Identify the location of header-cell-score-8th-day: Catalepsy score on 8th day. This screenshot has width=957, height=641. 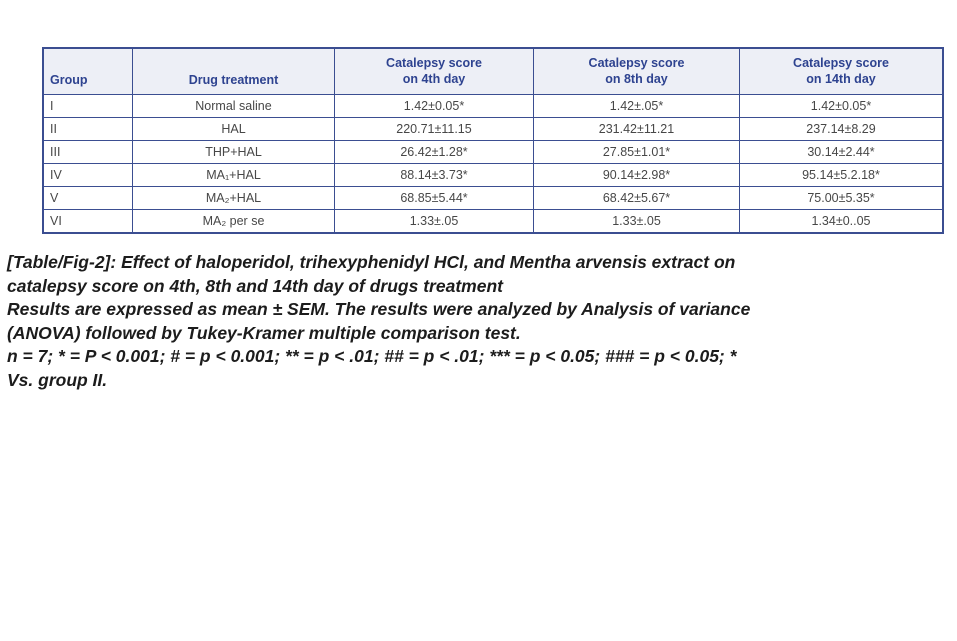
(636, 71).